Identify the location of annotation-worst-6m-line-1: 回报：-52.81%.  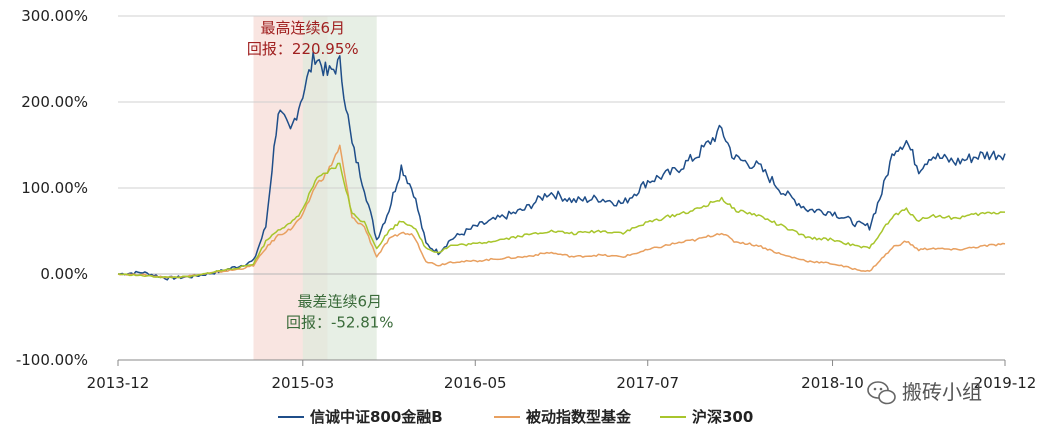
(340, 323).